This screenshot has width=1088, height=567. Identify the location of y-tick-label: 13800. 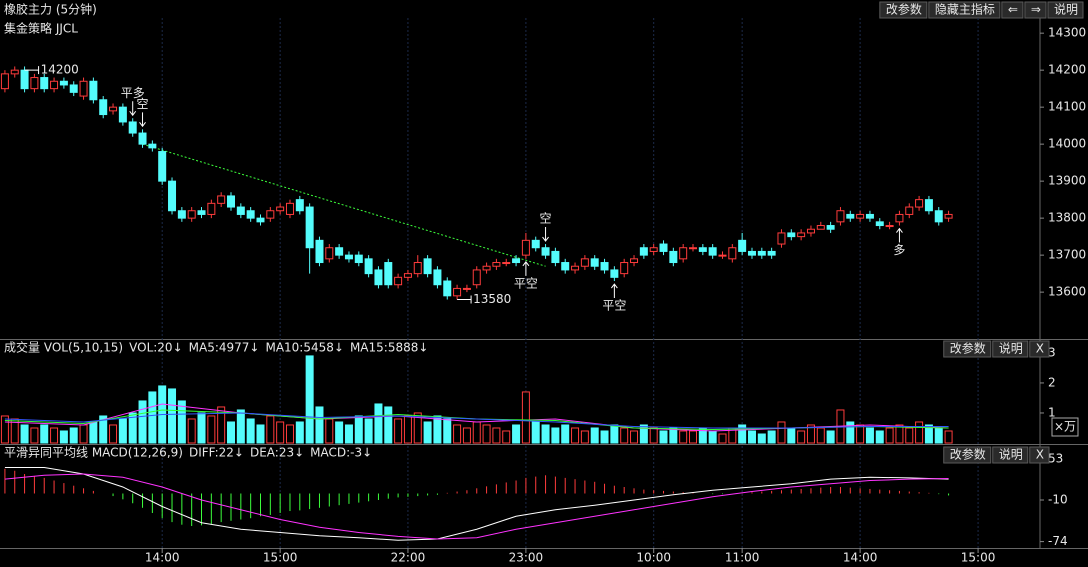
(1067, 218).